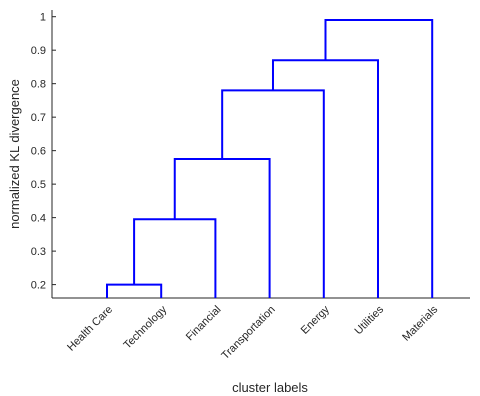  What do you see at coordinates (145, 327) in the screenshot?
I see `x-tick-label: Technology` at bounding box center [145, 327].